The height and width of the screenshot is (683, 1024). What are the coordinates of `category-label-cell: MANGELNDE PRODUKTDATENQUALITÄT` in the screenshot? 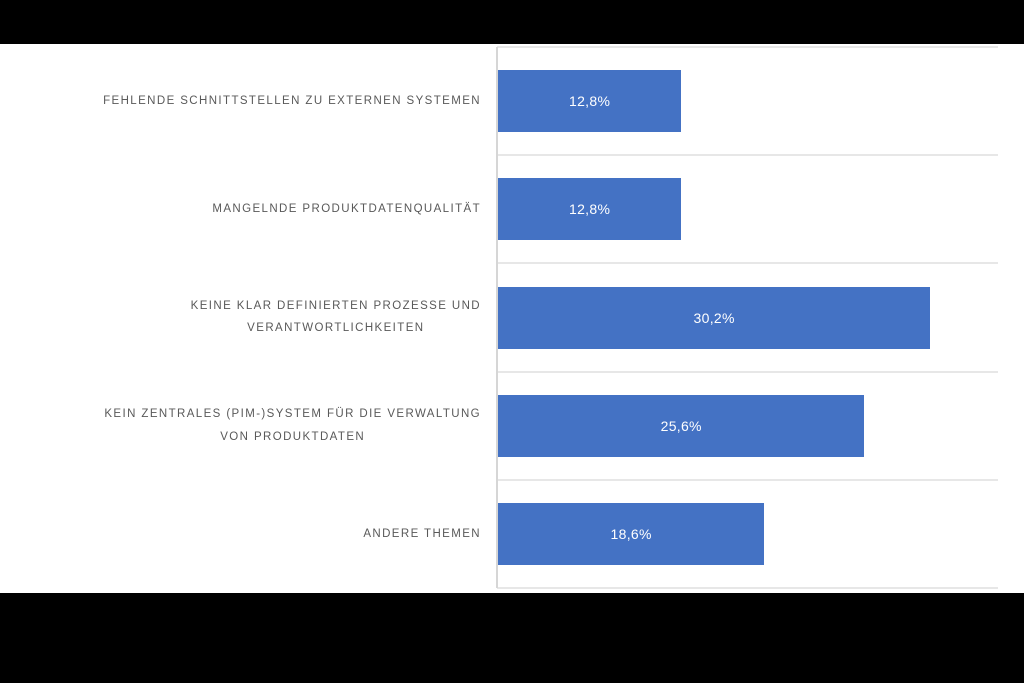 It's located at (240, 209).